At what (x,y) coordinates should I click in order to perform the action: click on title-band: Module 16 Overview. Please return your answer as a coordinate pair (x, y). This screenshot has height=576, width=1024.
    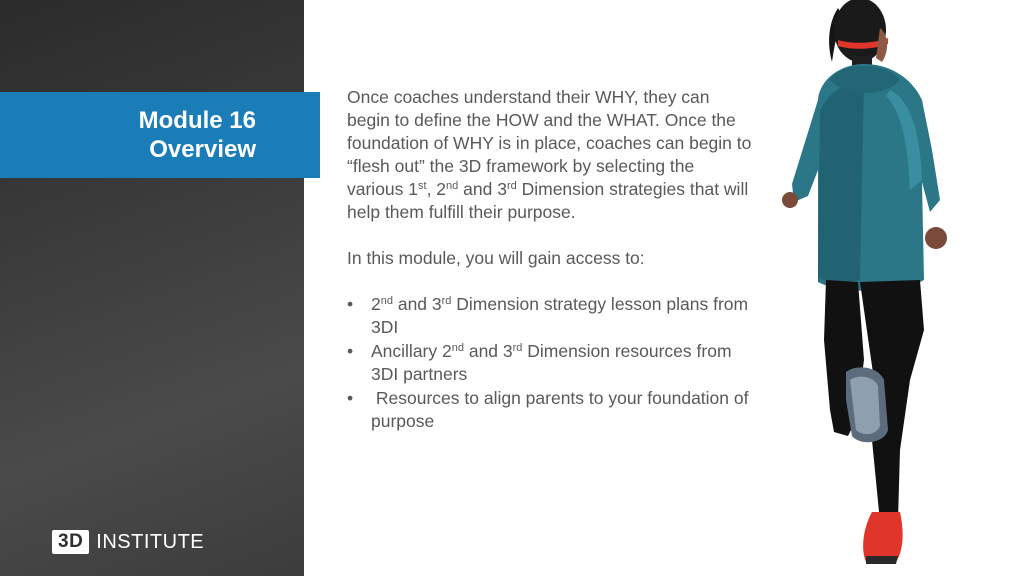
    Looking at the image, I should click on (160, 135).